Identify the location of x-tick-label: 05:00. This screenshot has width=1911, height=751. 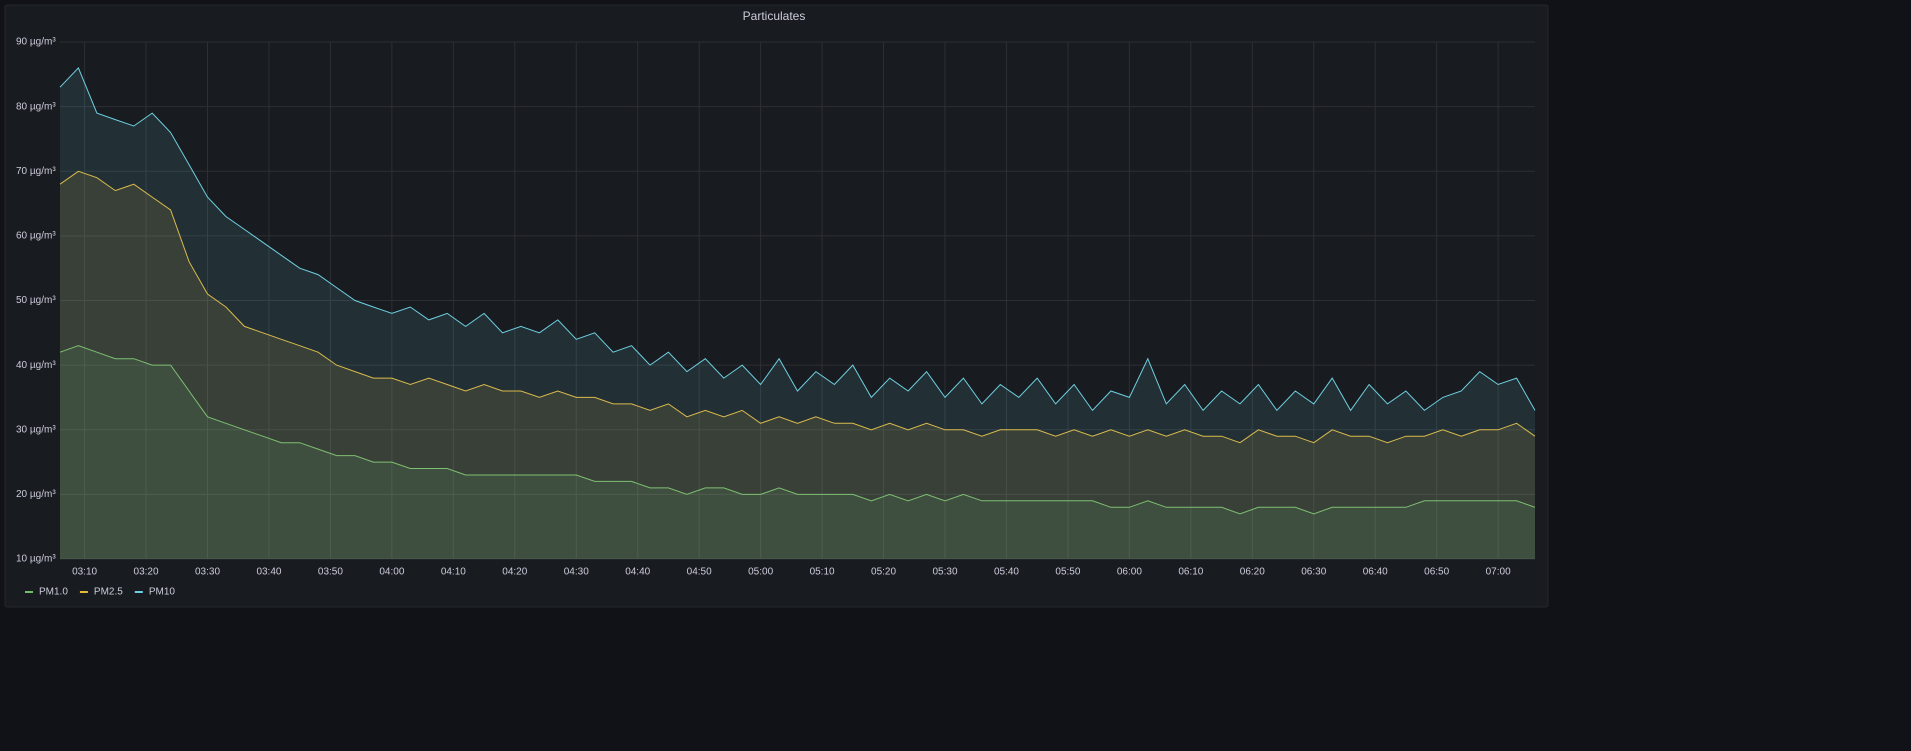
(760, 572).